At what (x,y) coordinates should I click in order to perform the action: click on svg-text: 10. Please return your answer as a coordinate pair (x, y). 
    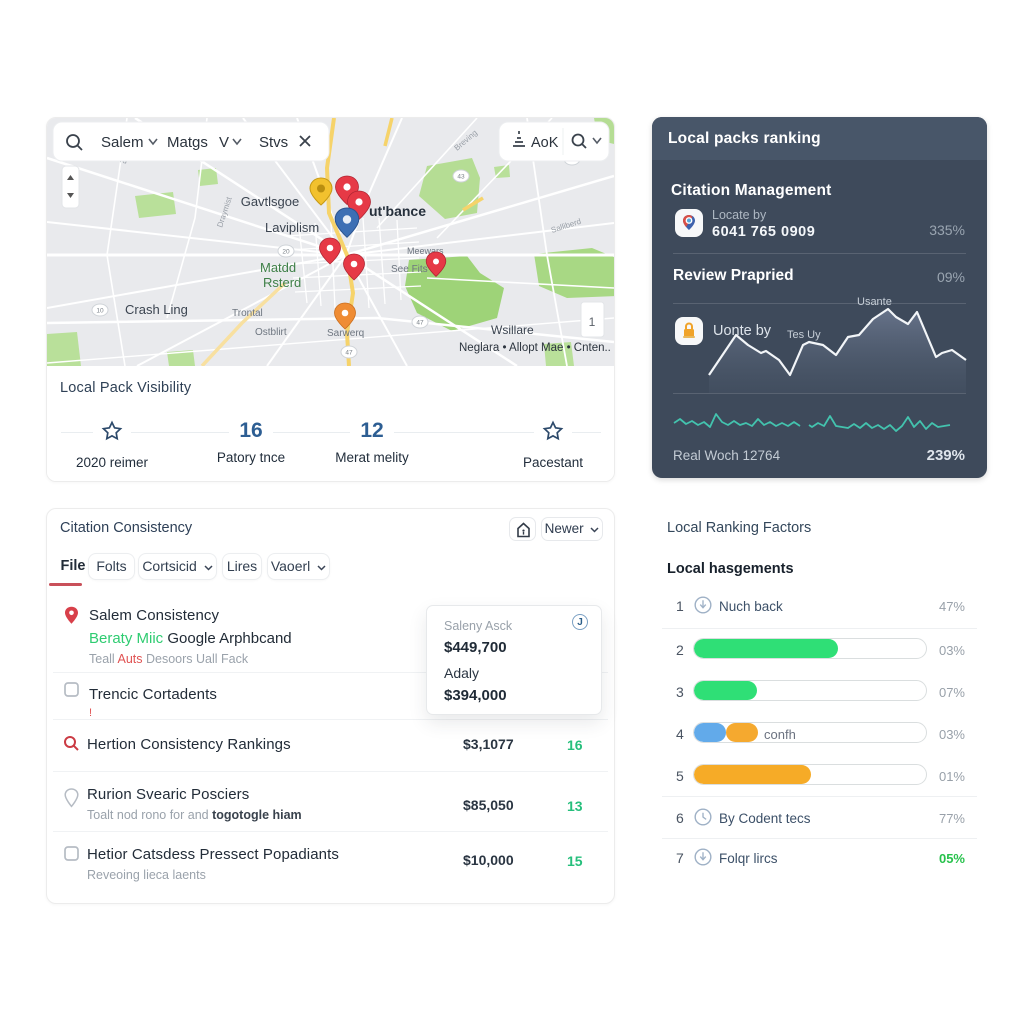
    Looking at the image, I should click on (100, 311).